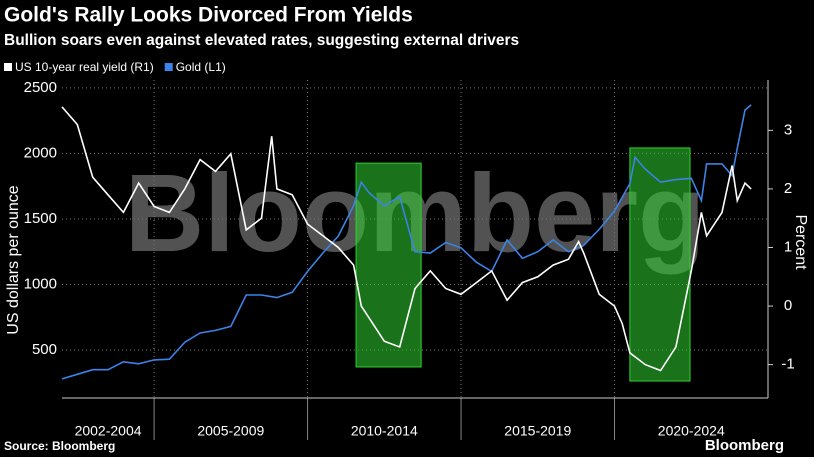 The height and width of the screenshot is (457, 814). Describe the element at coordinates (40, 152) in the screenshot. I see `y-tick-label: 2000` at that location.